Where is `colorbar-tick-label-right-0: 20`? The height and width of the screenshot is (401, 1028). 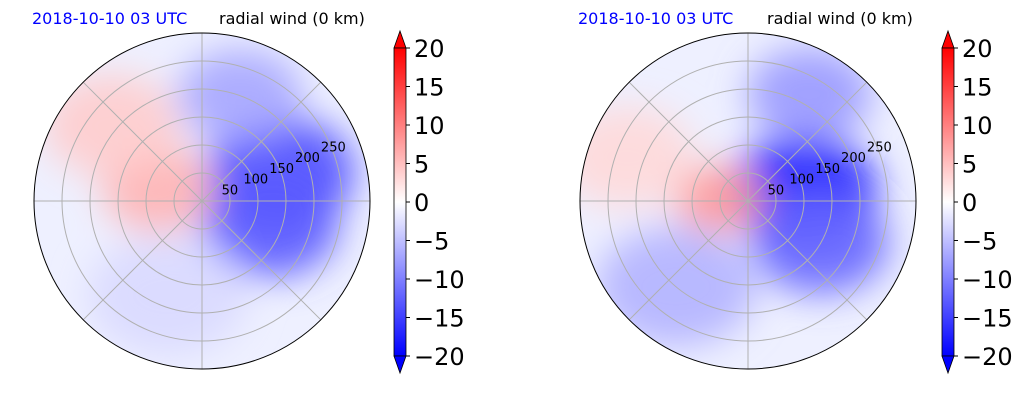
colorbar-tick-label-right-0: 20 is located at coordinates (977, 49).